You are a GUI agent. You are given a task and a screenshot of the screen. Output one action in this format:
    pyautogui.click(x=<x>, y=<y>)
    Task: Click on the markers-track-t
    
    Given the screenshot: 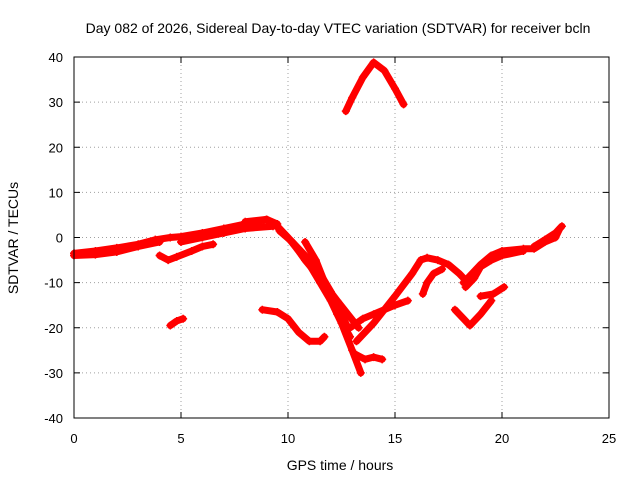 What is the action you would take?
    pyautogui.click(x=492, y=292)
    